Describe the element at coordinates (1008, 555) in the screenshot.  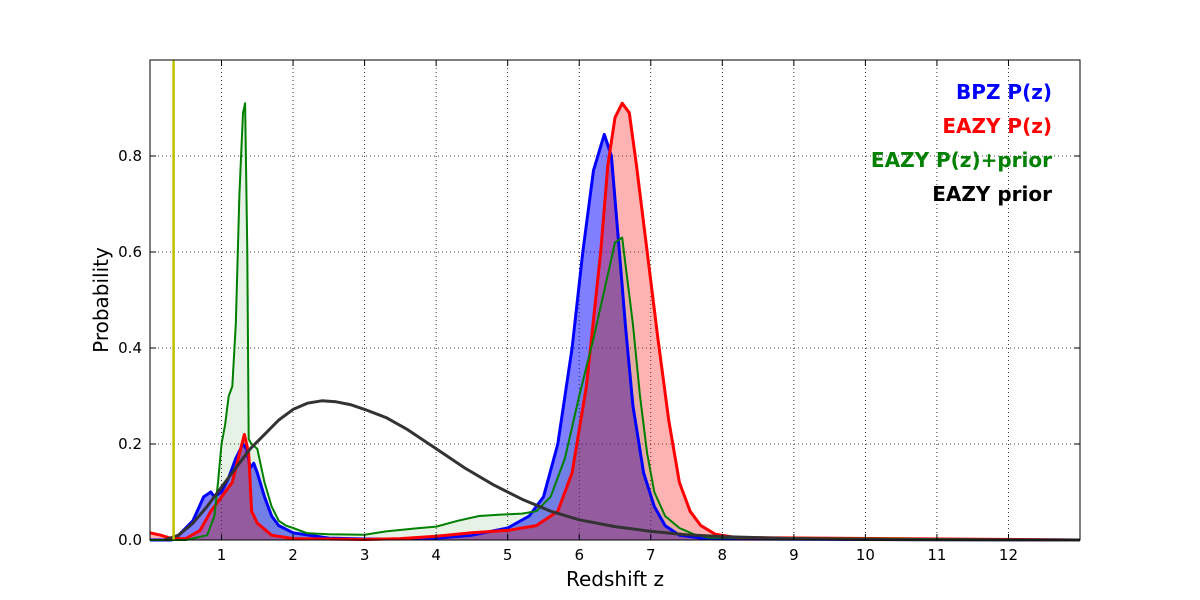
I see `x-tick-label-12: 12` at that location.